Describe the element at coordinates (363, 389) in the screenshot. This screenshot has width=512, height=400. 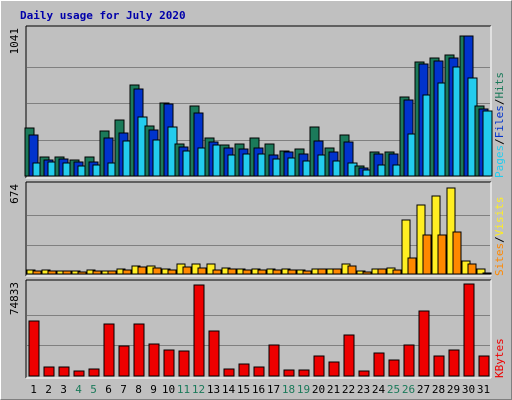
I see `x-tick-label-day-23: 23` at that location.